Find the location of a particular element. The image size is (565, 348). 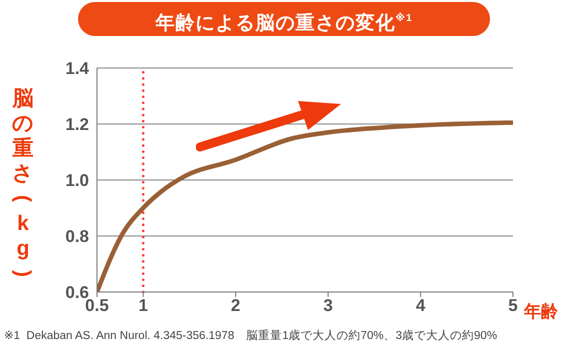

x-axis-title: 年齢 is located at coordinates (541, 312).